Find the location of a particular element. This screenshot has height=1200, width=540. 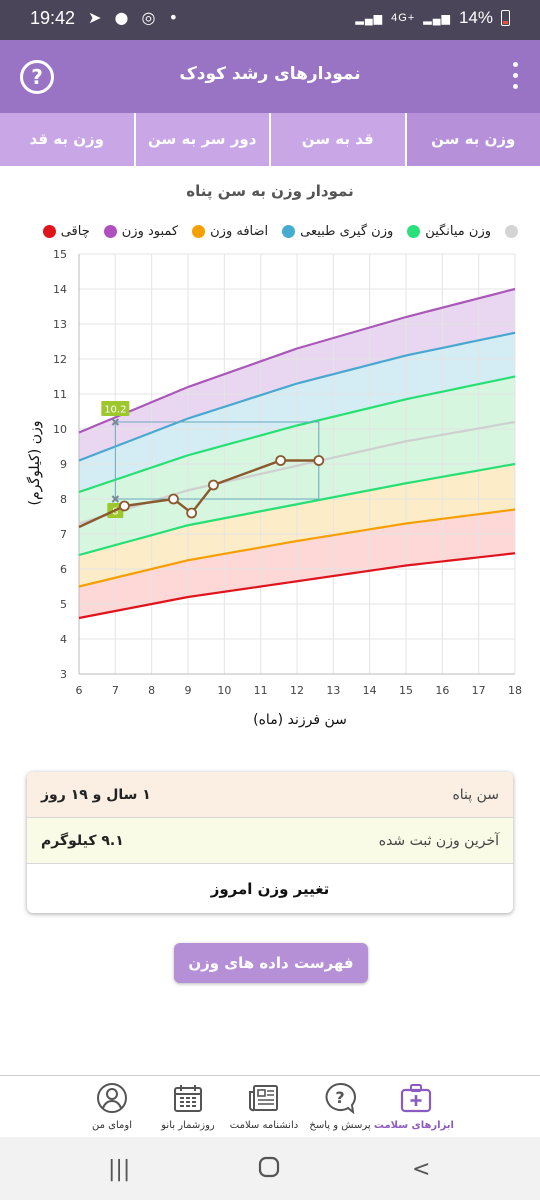

nav-calendar: روزشمار بانو is located at coordinates (188, 1106).